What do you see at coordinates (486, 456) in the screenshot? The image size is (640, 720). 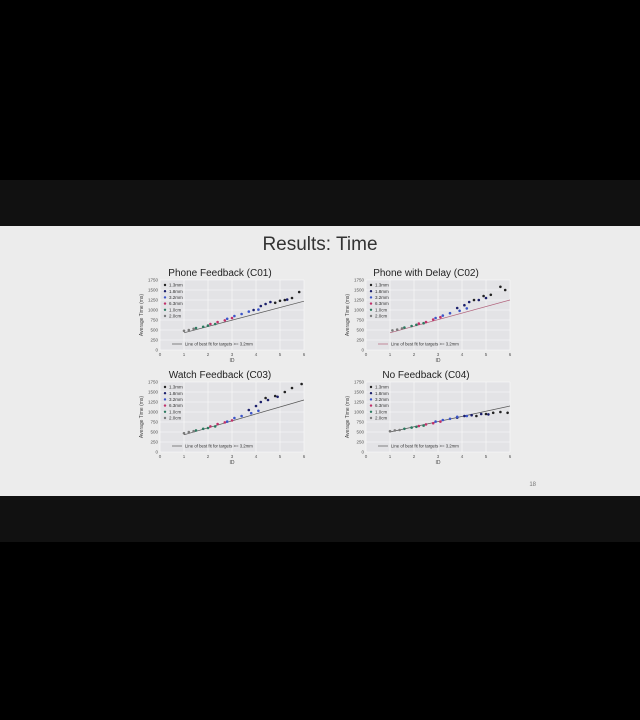 I see `x-tick-label: 5` at bounding box center [486, 456].